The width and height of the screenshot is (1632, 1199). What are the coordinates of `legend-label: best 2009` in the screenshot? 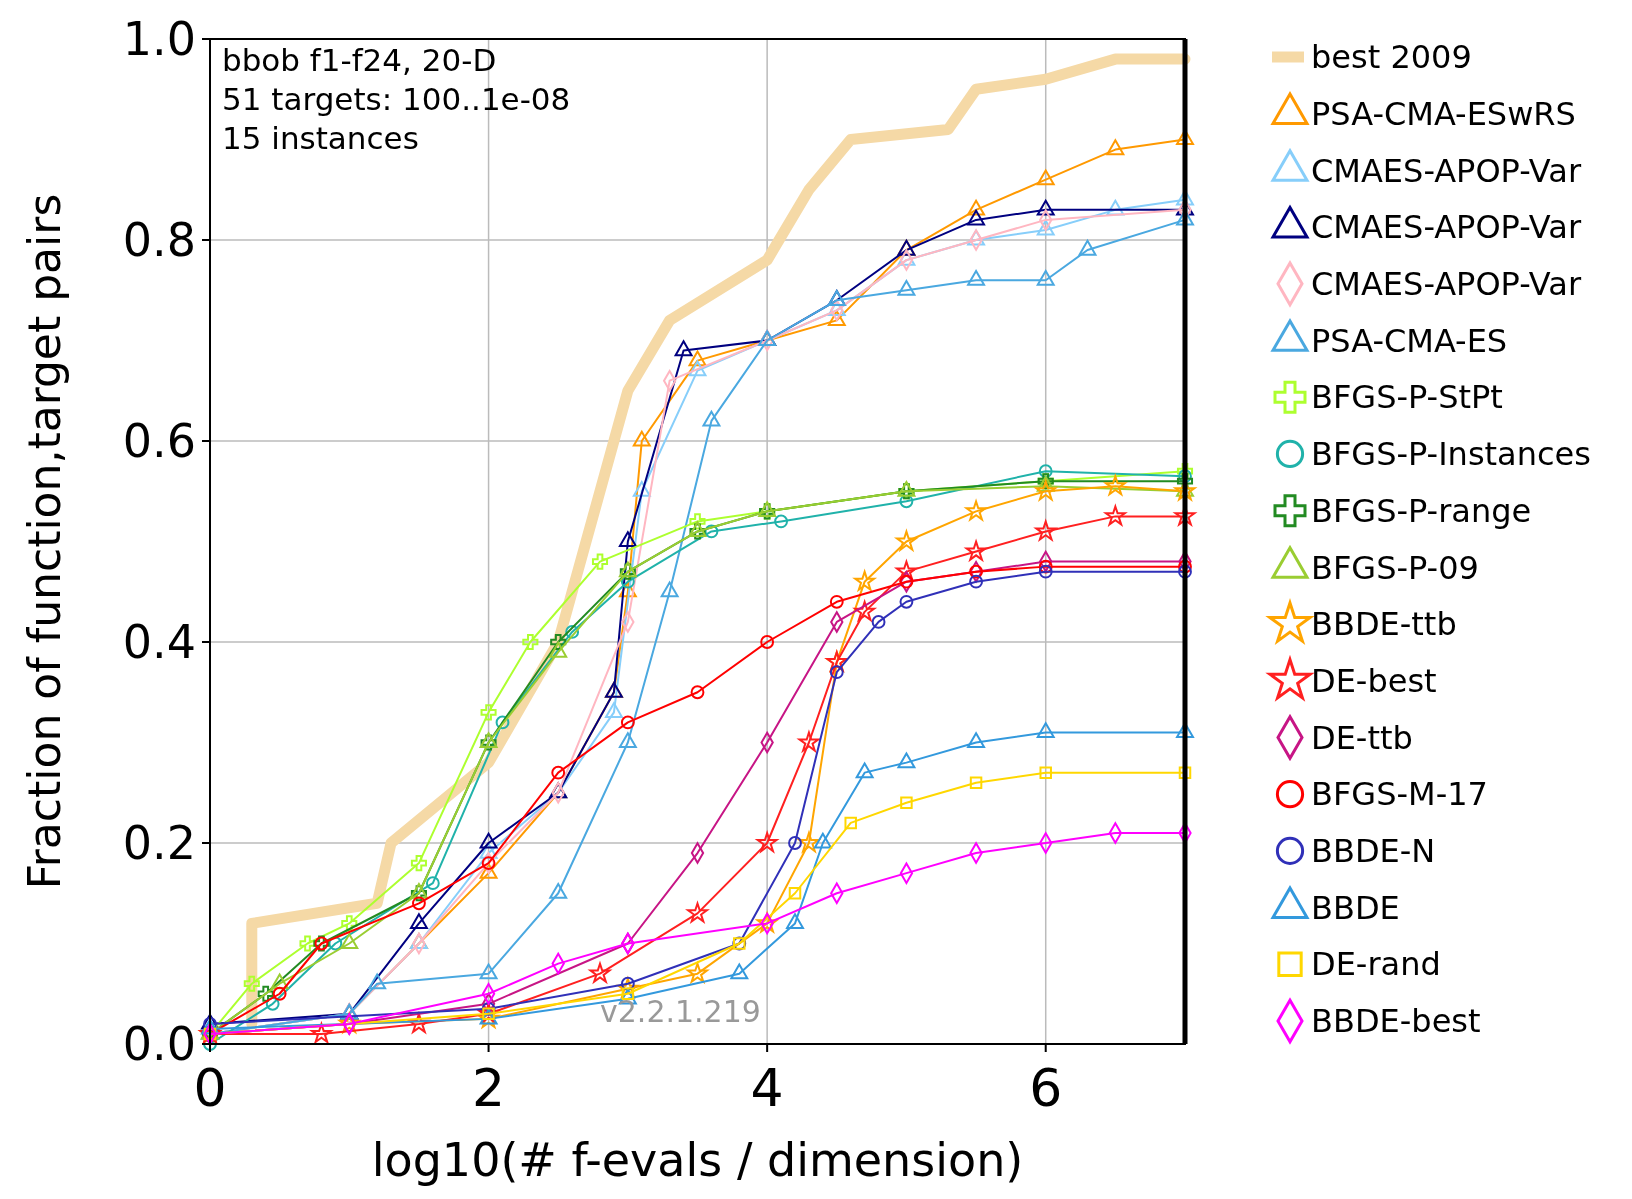 It's located at (1391, 57).